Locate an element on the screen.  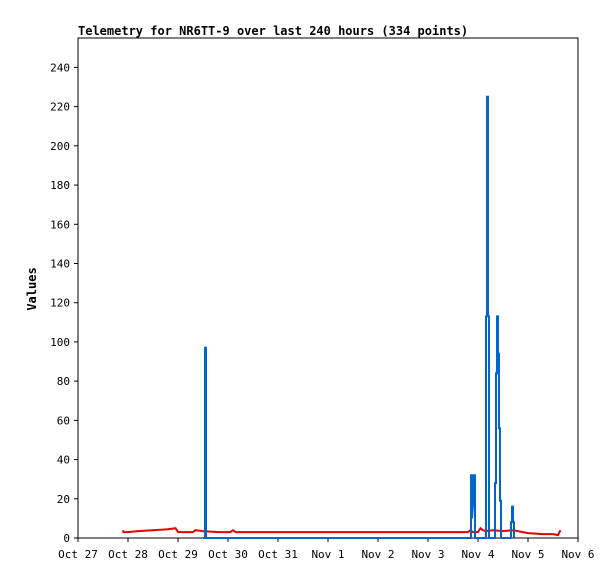
y-tick-label: 140 is located at coordinates (60, 263).